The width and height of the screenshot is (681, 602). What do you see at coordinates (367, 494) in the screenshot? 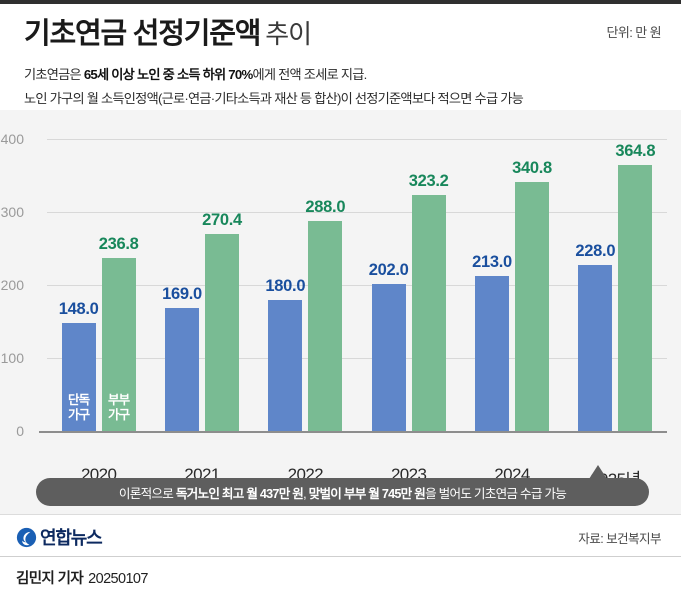
I see `callout-bold-2: 맞벌이 부부 월 745만 원` at bounding box center [367, 494].